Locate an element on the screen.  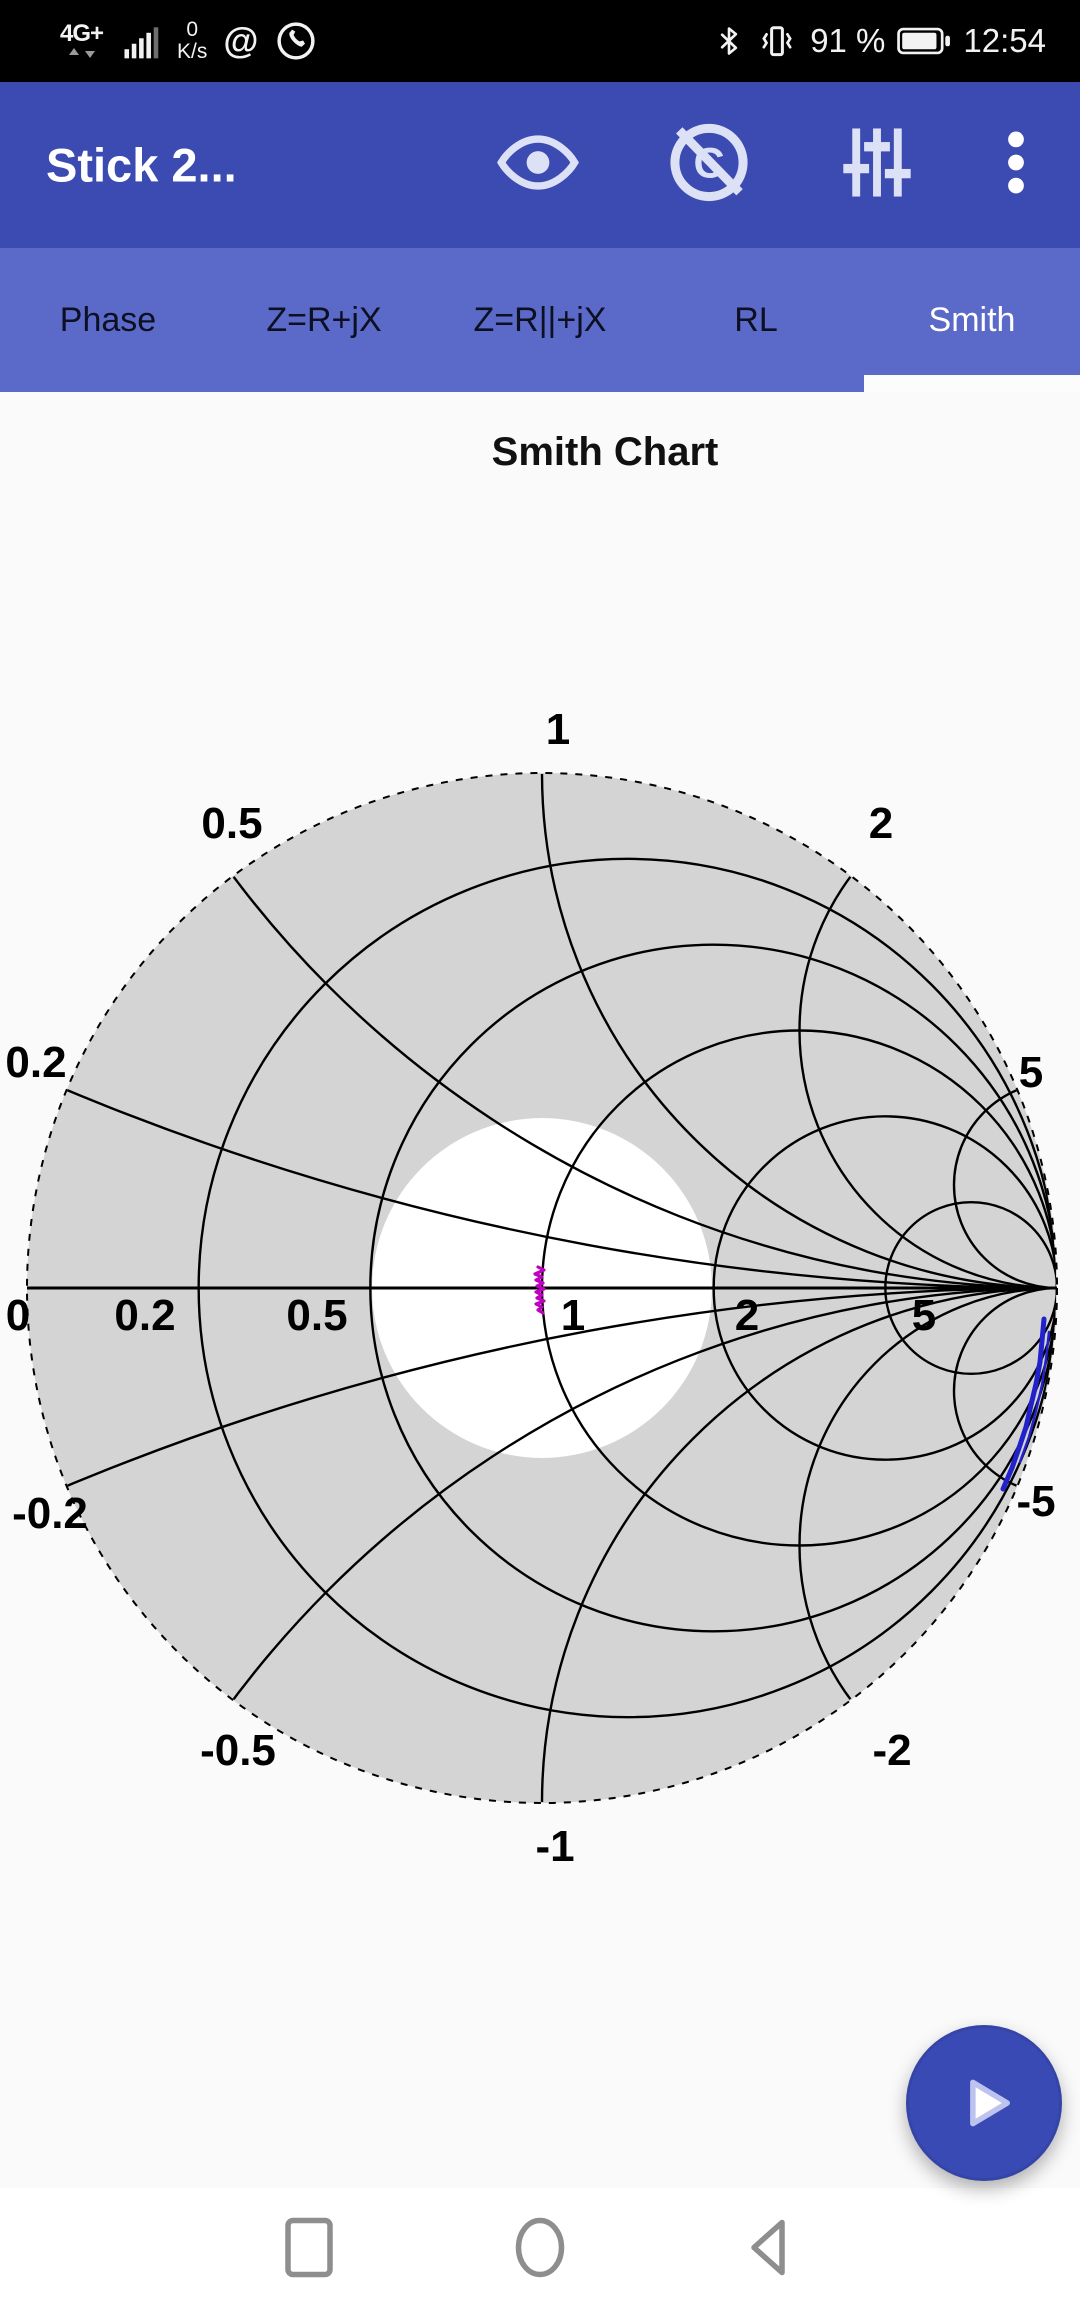
network-type-label: 4G+ is located at coordinates (82, 33).